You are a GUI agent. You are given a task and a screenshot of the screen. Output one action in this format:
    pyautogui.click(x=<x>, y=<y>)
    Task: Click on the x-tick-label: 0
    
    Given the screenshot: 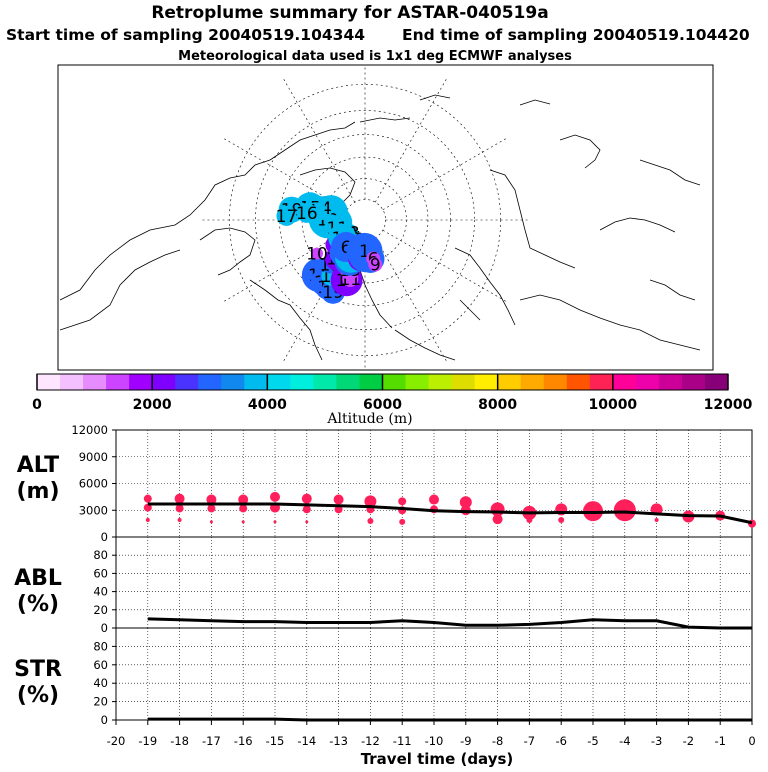 What is the action you would take?
    pyautogui.click(x=751, y=741)
    